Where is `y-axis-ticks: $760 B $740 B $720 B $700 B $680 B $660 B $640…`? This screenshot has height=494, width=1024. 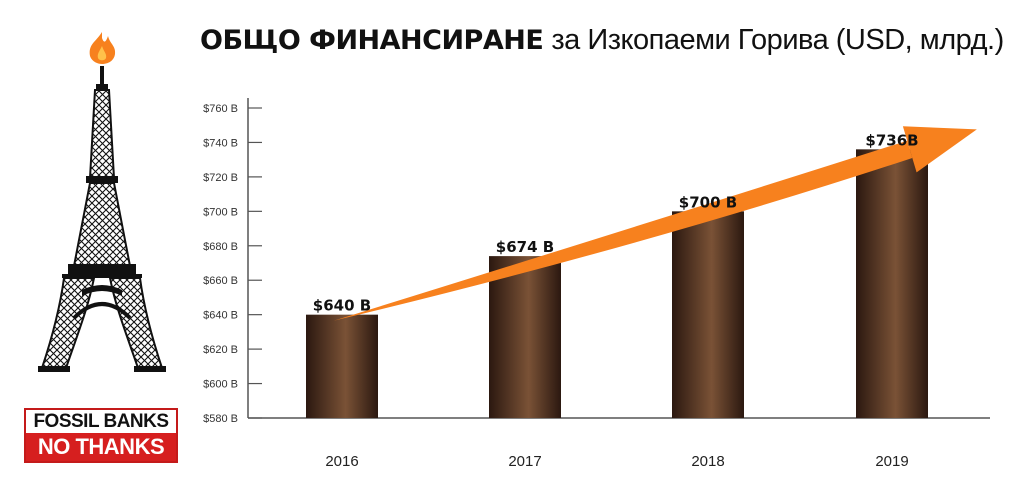 y-axis-ticks: $760 B $740 B $720 B $700 B $680 B $660 B $640… is located at coordinates (232, 264).